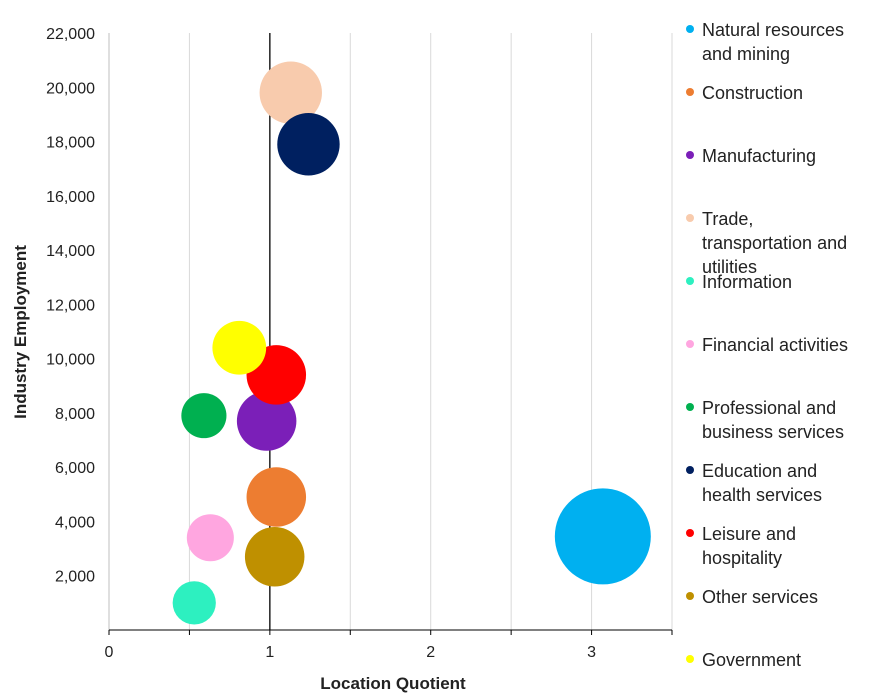 This screenshot has height=698, width=882. I want to click on legend-item: Financial activities, so click(784, 345).